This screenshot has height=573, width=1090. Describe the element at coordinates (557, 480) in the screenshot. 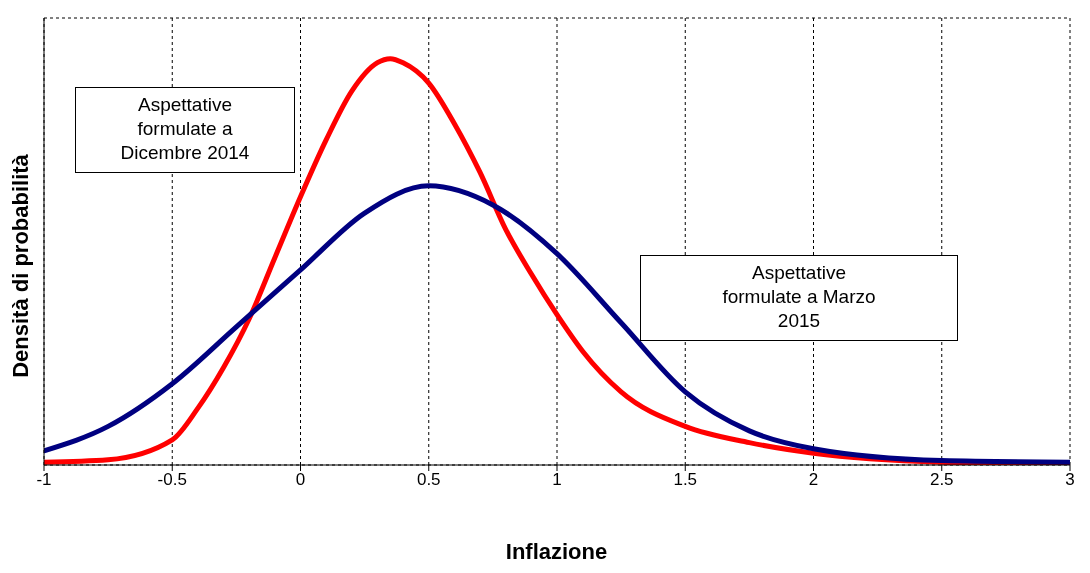

I see `x-tick-label: 1` at that location.